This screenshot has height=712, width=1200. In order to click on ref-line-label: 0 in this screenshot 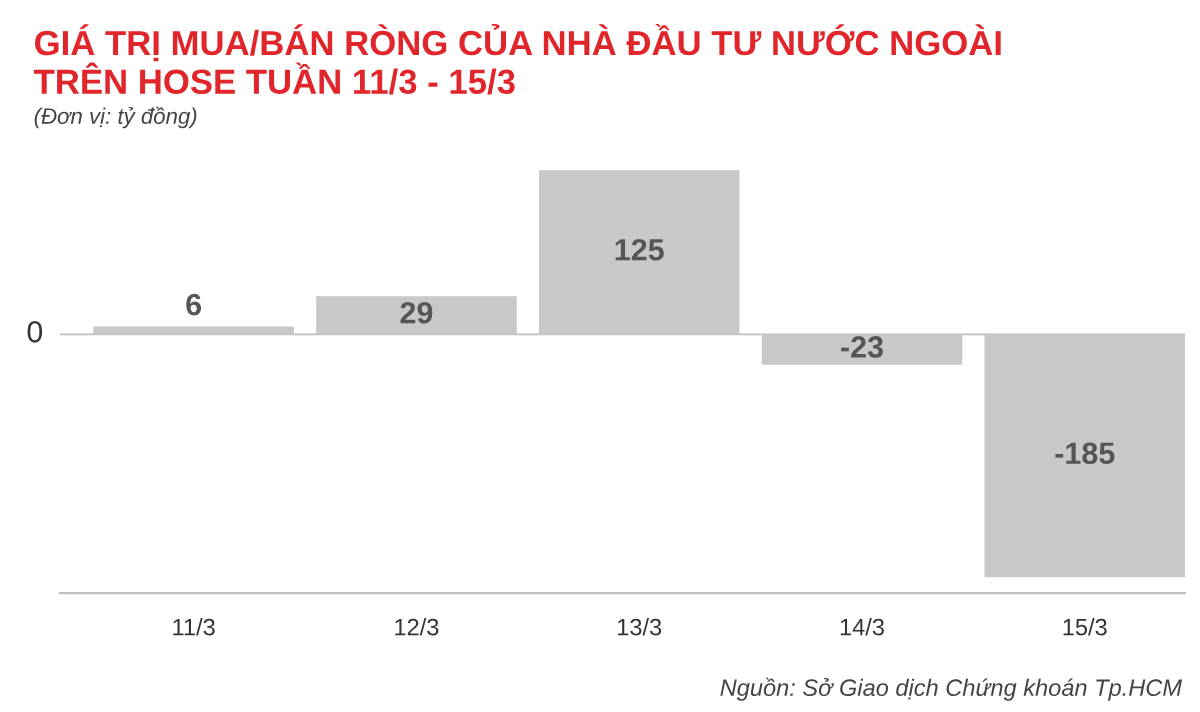, I will do `click(35, 332)`.